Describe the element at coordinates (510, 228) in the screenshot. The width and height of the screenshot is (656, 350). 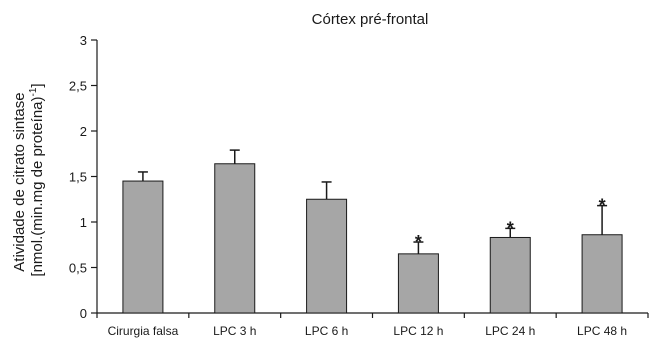
I see `significance-marker-5: *` at that location.